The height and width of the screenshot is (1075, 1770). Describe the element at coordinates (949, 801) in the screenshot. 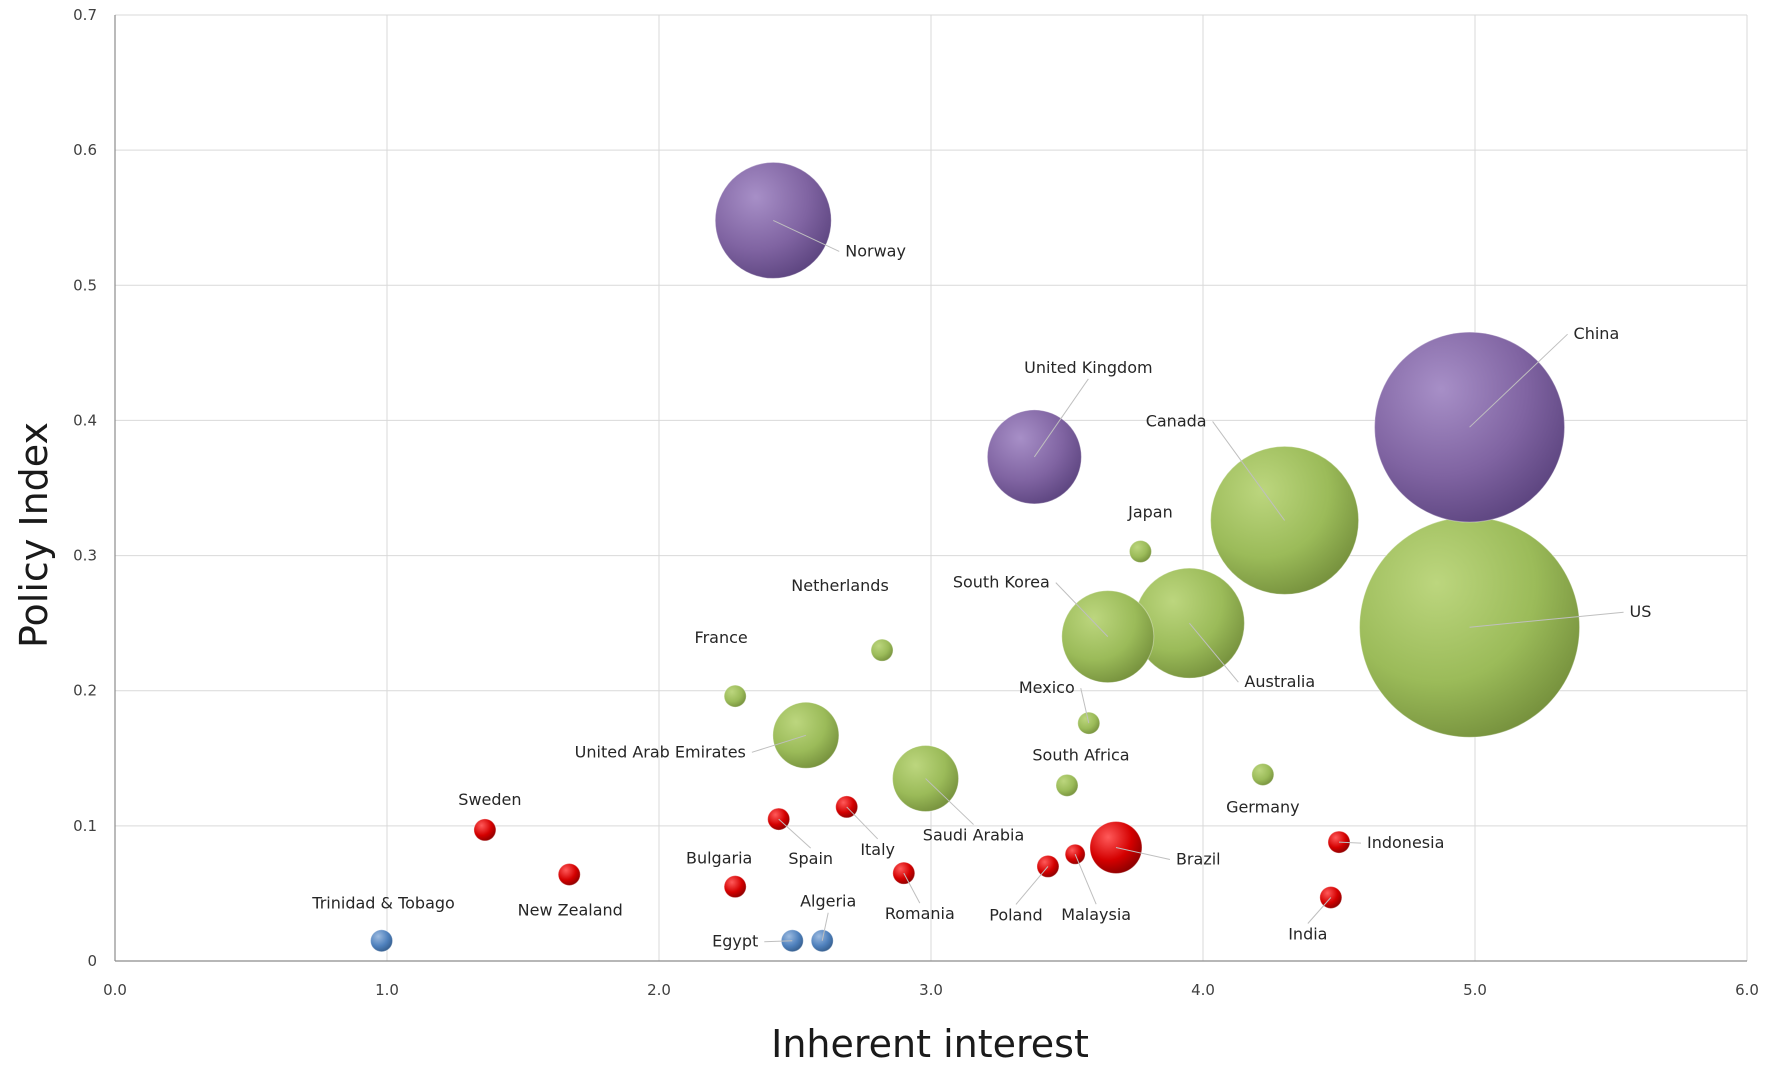

I see `leader-line-saudi-arabia` at that location.